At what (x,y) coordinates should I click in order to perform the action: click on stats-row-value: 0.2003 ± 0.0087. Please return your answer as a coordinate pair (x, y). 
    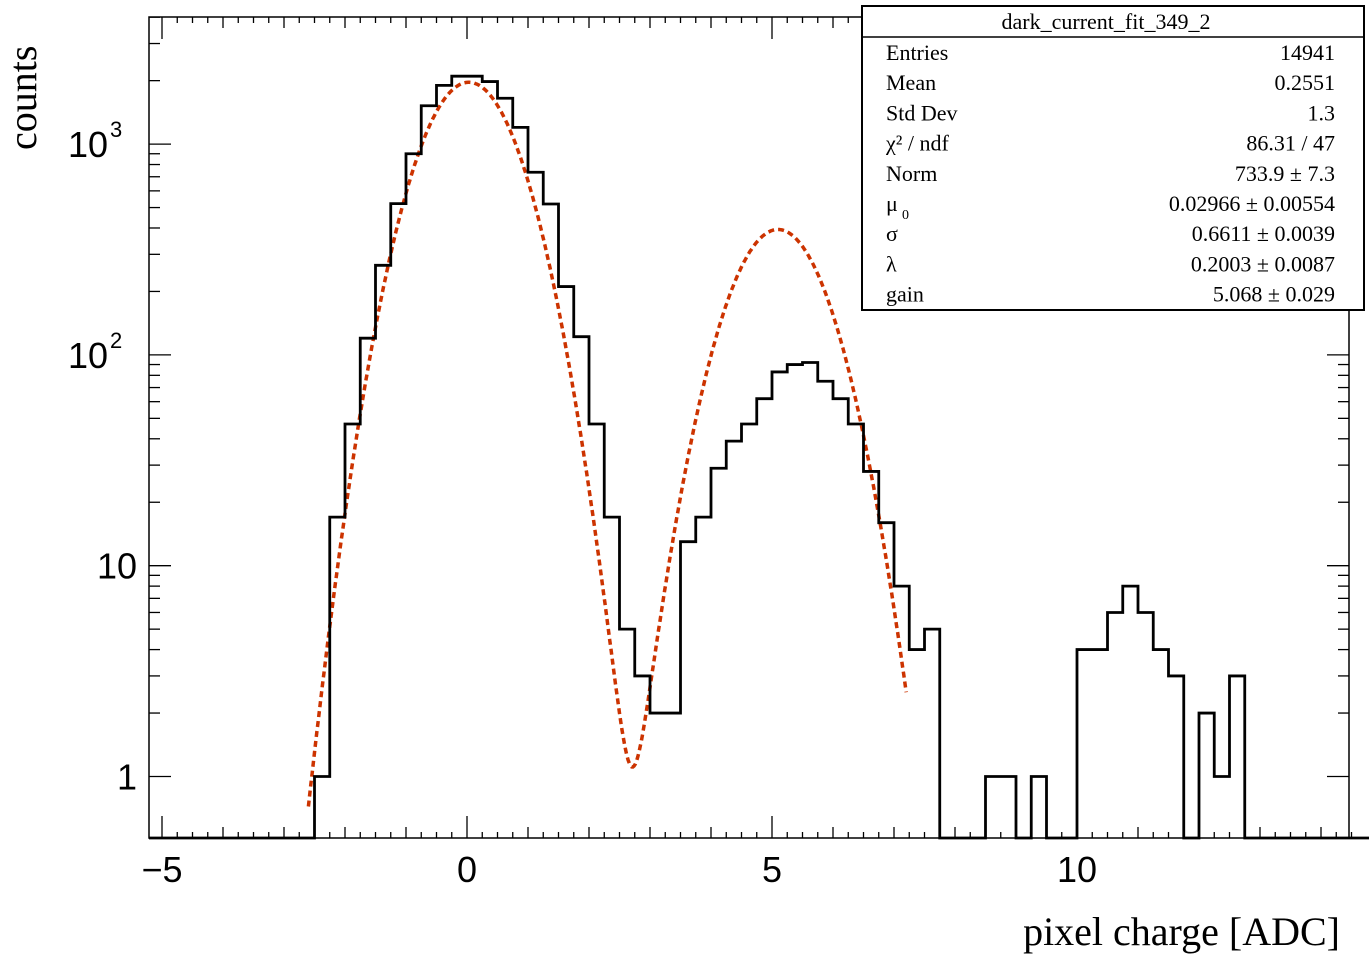
    Looking at the image, I should click on (1263, 263).